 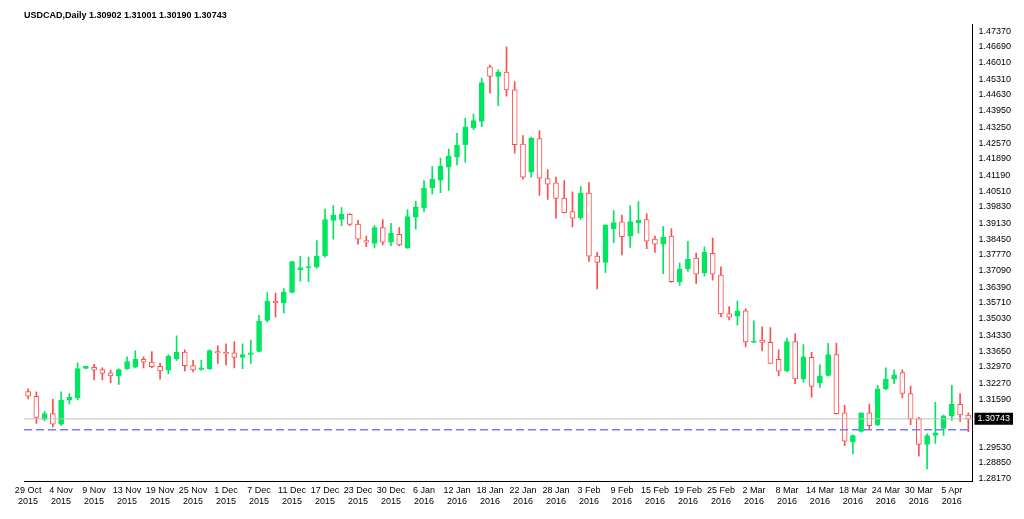 I want to click on y-tick-label: 1.45310, so click(x=995, y=78).